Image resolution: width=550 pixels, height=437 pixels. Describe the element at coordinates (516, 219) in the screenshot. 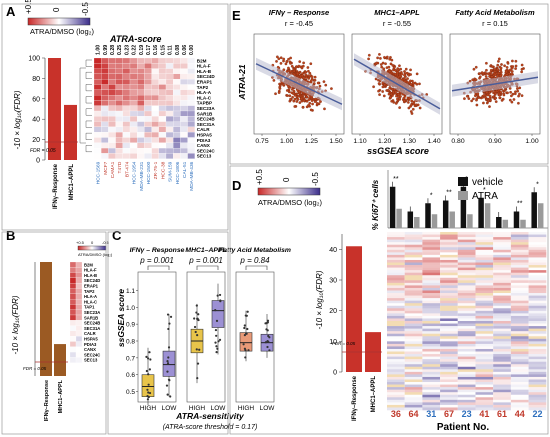

I see `ki67-bar-vehicle` at that location.